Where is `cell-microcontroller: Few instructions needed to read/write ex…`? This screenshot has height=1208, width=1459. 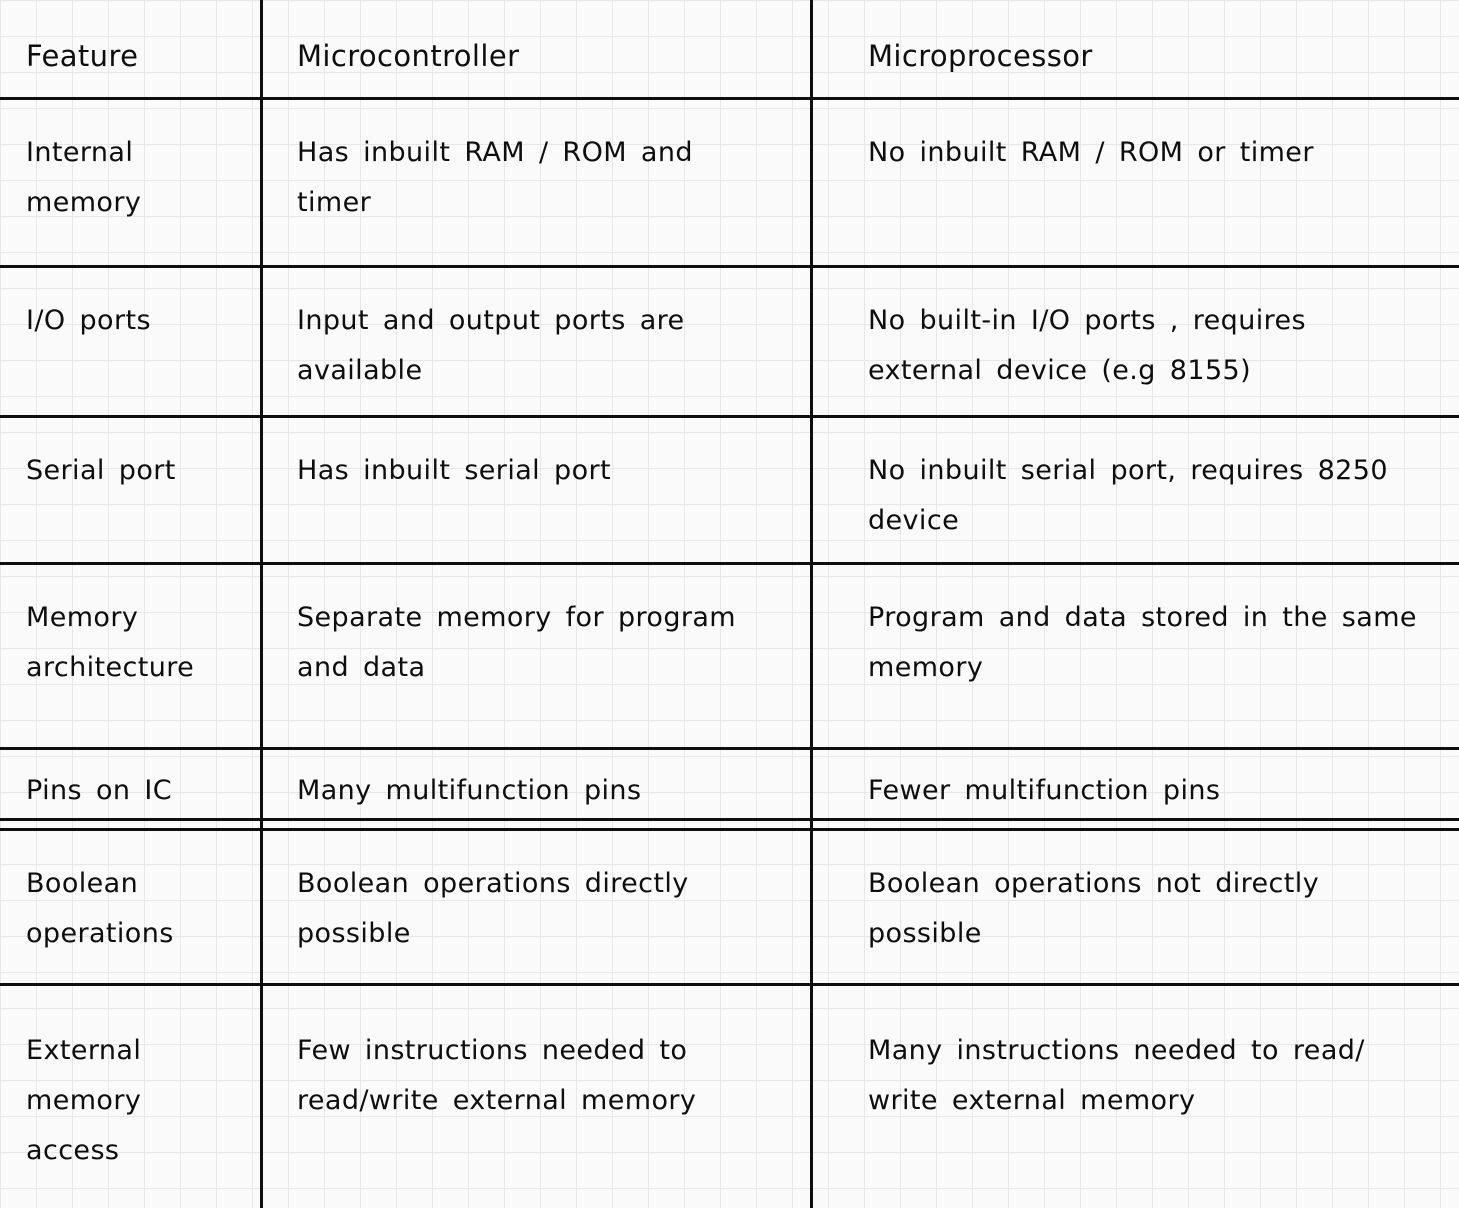 cell-microcontroller: Few instructions needed to read/write ex… is located at coordinates (535, 1097).